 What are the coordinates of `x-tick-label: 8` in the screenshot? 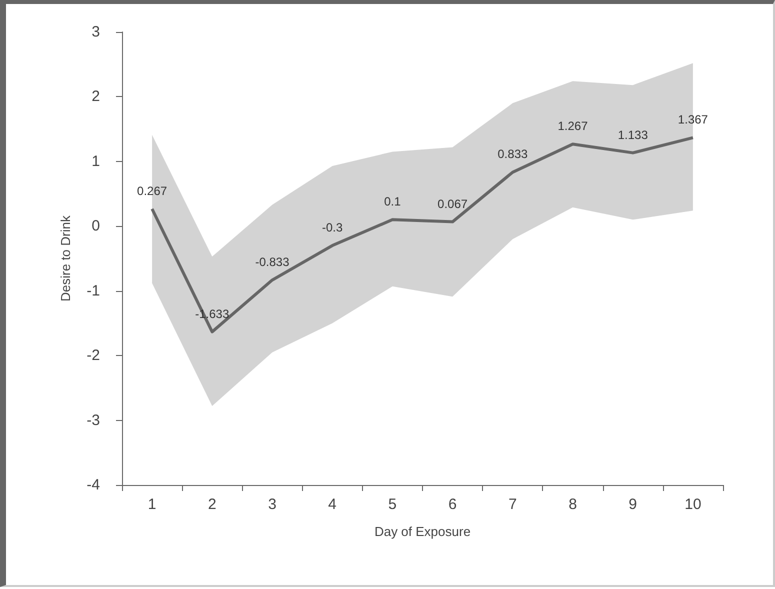 It's located at (572, 504).